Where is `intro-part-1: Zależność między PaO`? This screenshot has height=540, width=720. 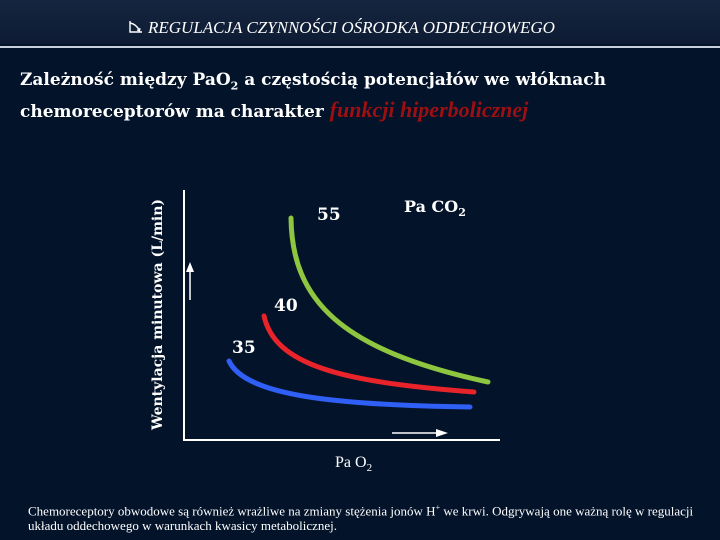
intro-part-1: Zależność między PaO is located at coordinates (125, 80).